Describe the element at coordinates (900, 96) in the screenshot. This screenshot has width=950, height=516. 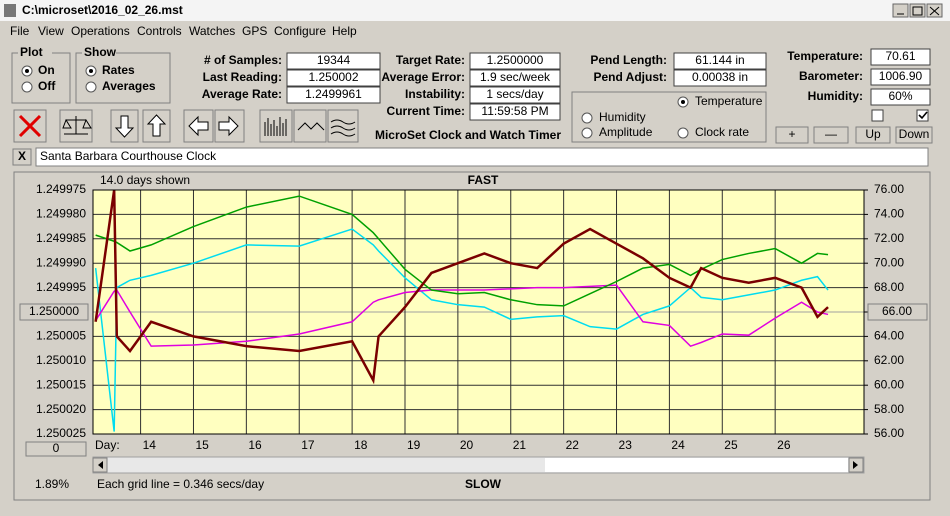
I see `field-value: 60%` at that location.